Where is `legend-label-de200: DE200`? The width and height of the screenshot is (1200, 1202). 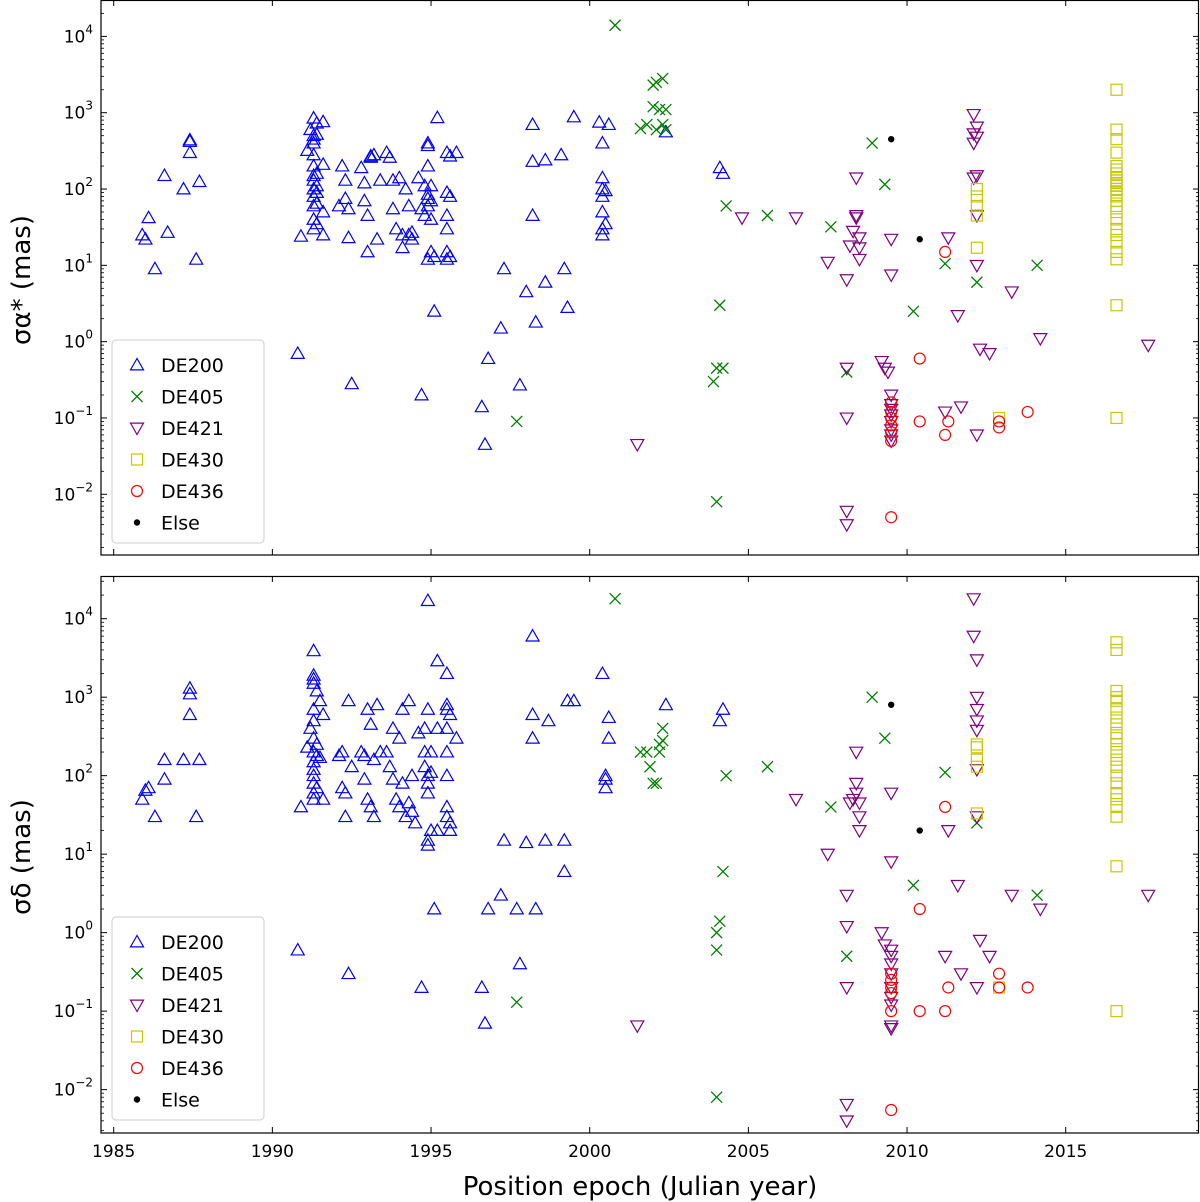 legend-label-de200: DE200 is located at coordinates (192, 366).